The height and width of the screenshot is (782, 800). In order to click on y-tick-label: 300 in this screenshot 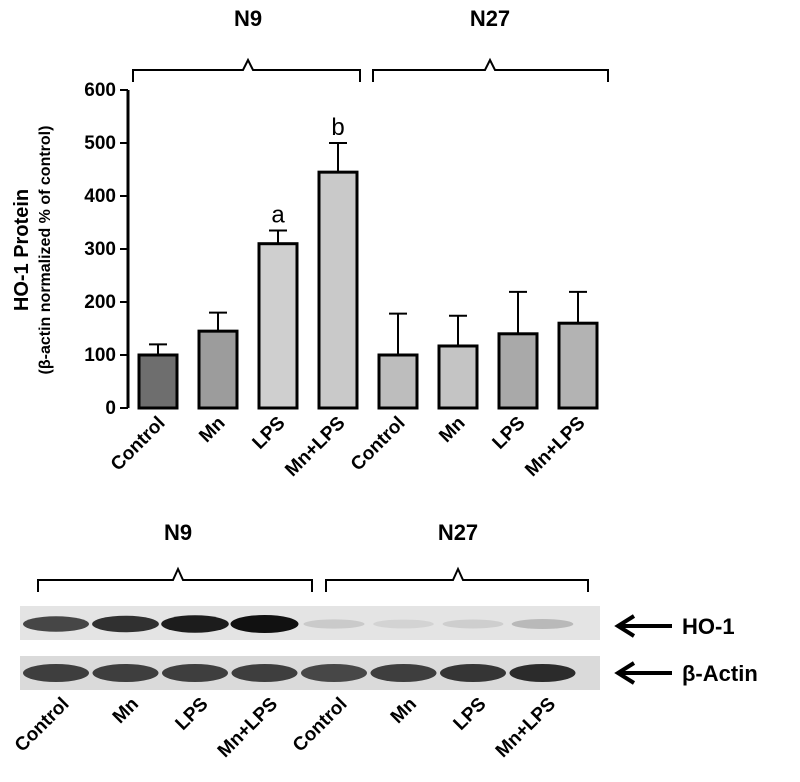, I will do `click(100, 249)`.